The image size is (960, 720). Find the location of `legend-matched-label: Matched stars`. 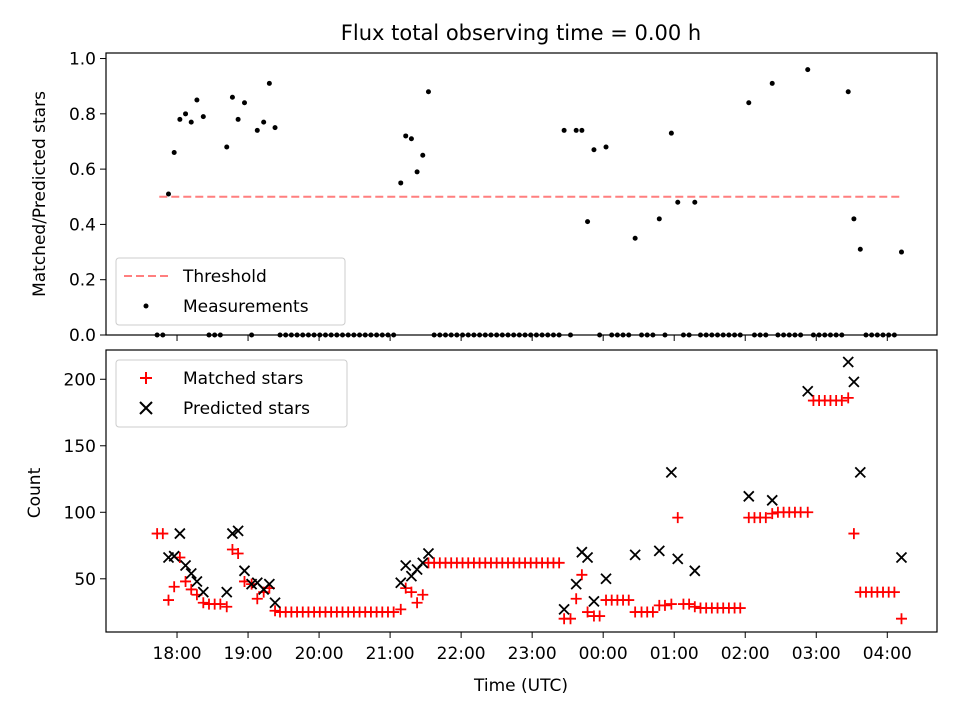

legend-matched-label: Matched stars is located at coordinates (243, 379).